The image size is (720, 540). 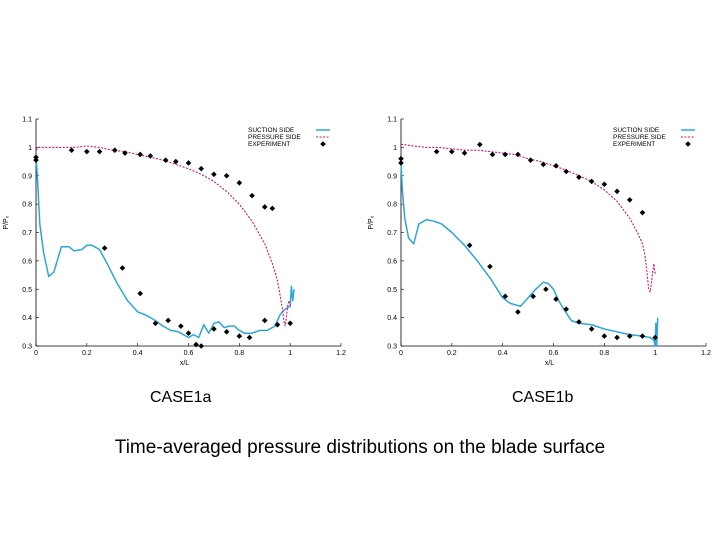 What do you see at coordinates (452, 353) in the screenshot?
I see `x-tick-label: 0.2` at bounding box center [452, 353].